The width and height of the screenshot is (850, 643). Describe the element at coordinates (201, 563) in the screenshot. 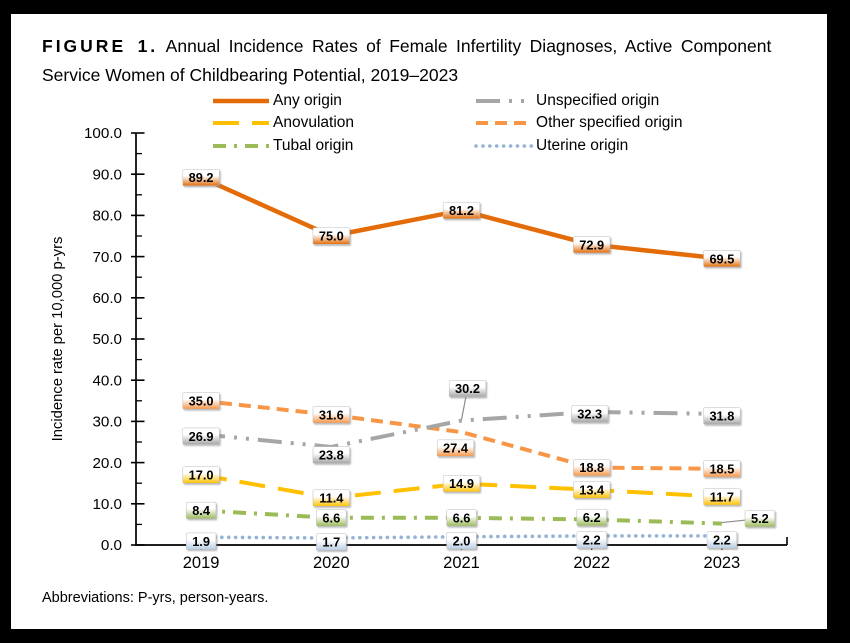

I see `x-axis-label: 2019` at that location.